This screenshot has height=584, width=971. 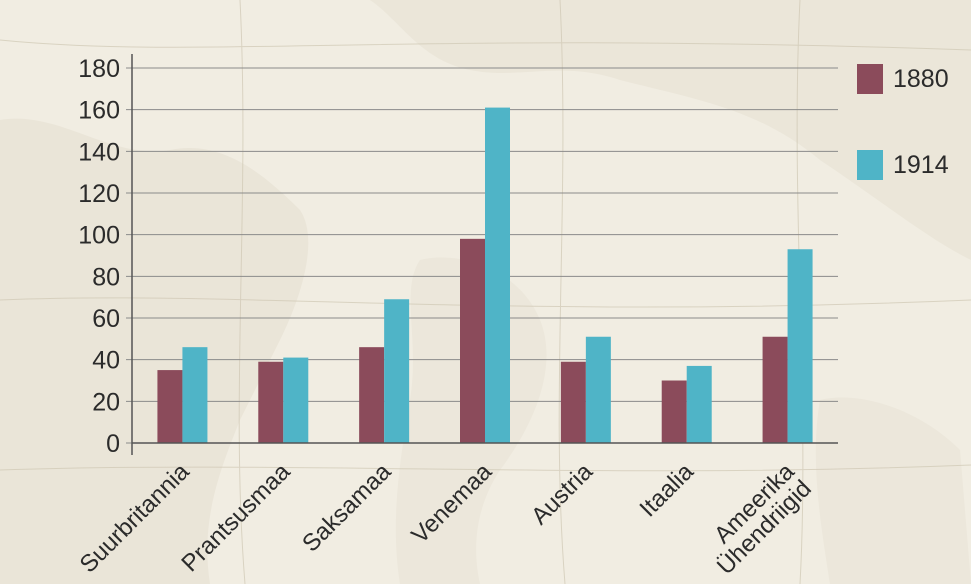 I want to click on y-tick-label: 40, so click(x=106, y=361).